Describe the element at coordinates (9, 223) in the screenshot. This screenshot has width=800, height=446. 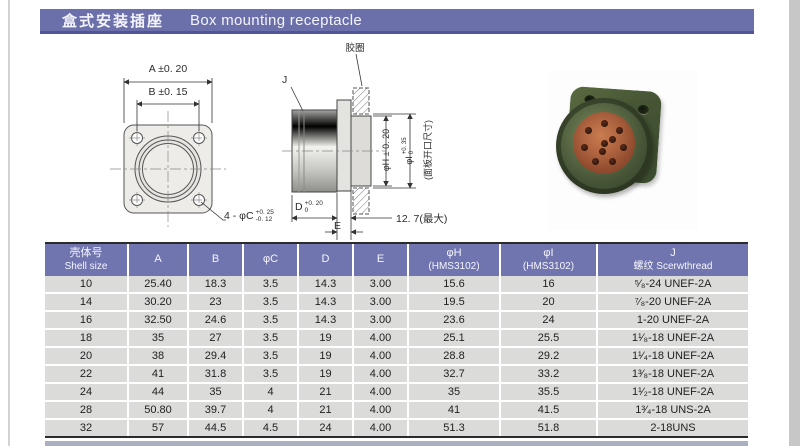
I see `page-left-border` at that location.